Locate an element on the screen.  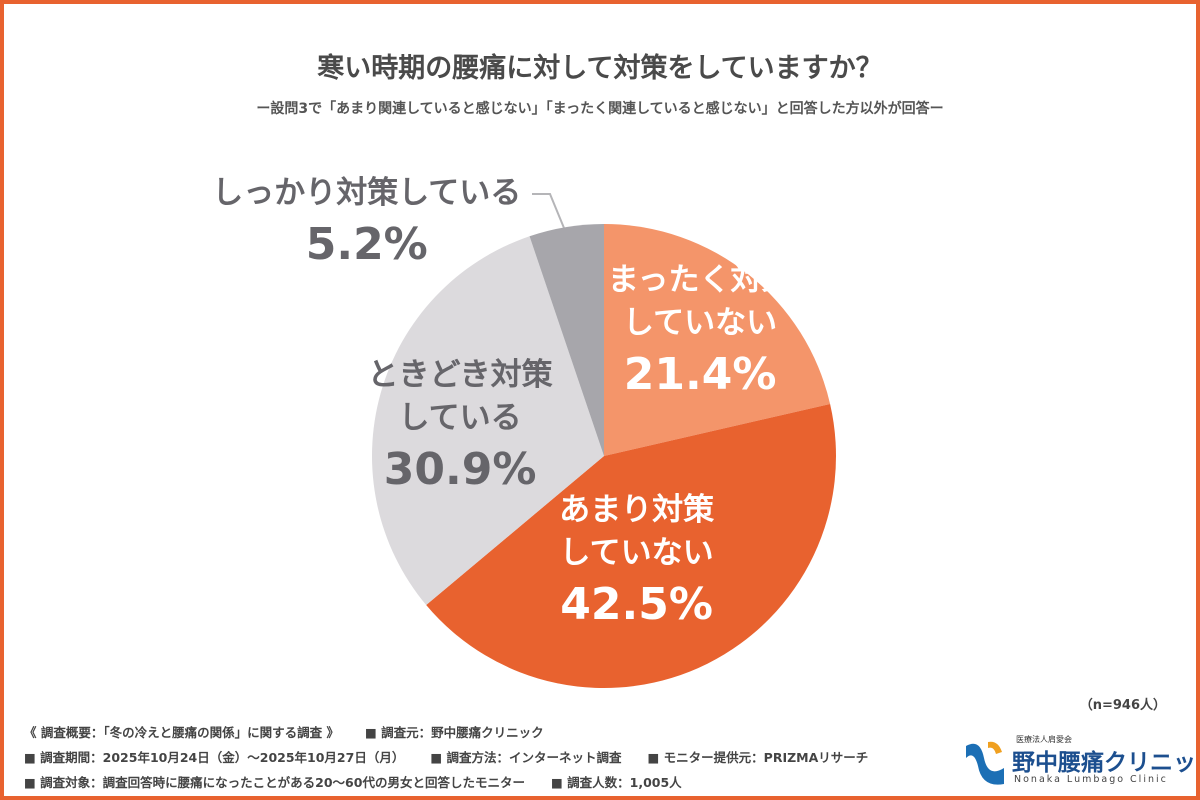
footer-item: ■ 調査人数：1,005人 is located at coordinates (616, 782).